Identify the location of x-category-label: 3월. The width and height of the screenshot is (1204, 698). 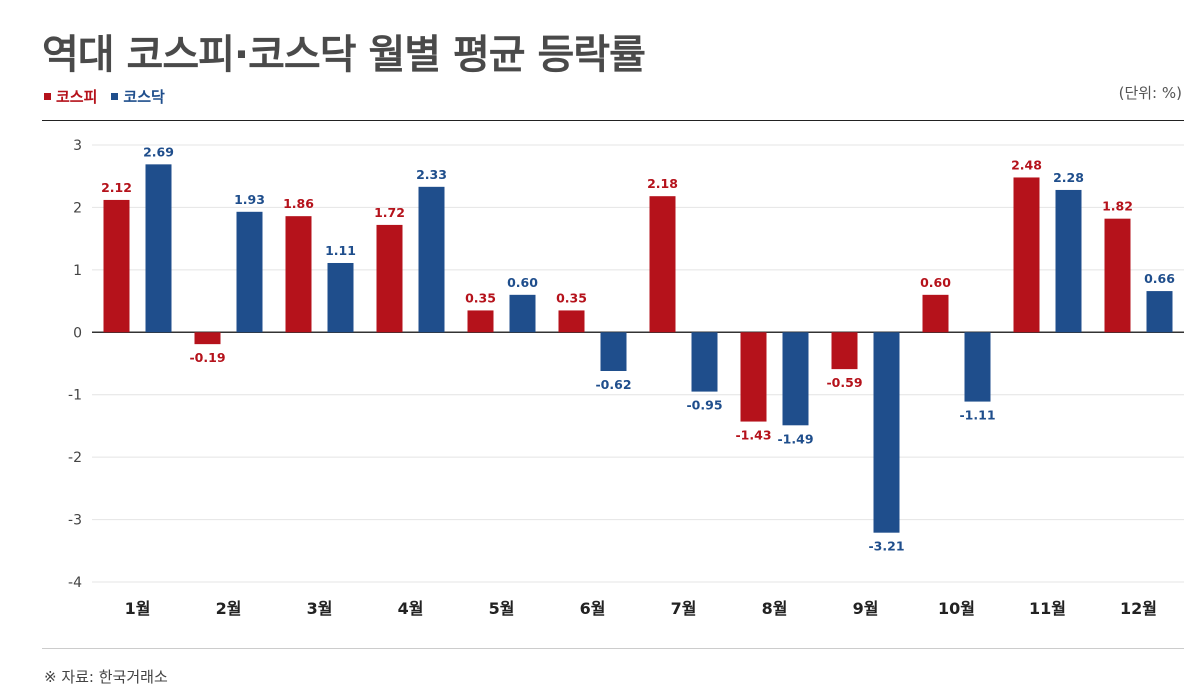
(320, 608).